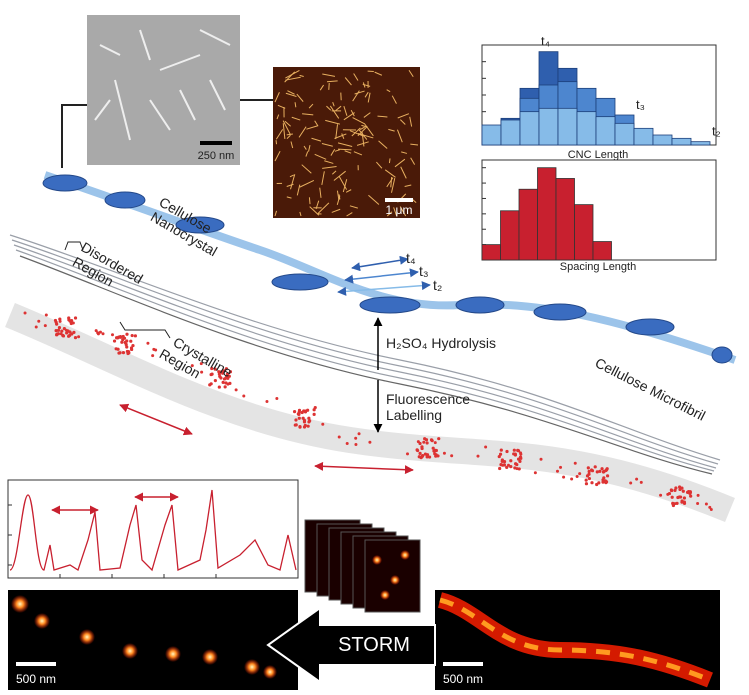  I want to click on scale-label: 1 μm, so click(399, 210).